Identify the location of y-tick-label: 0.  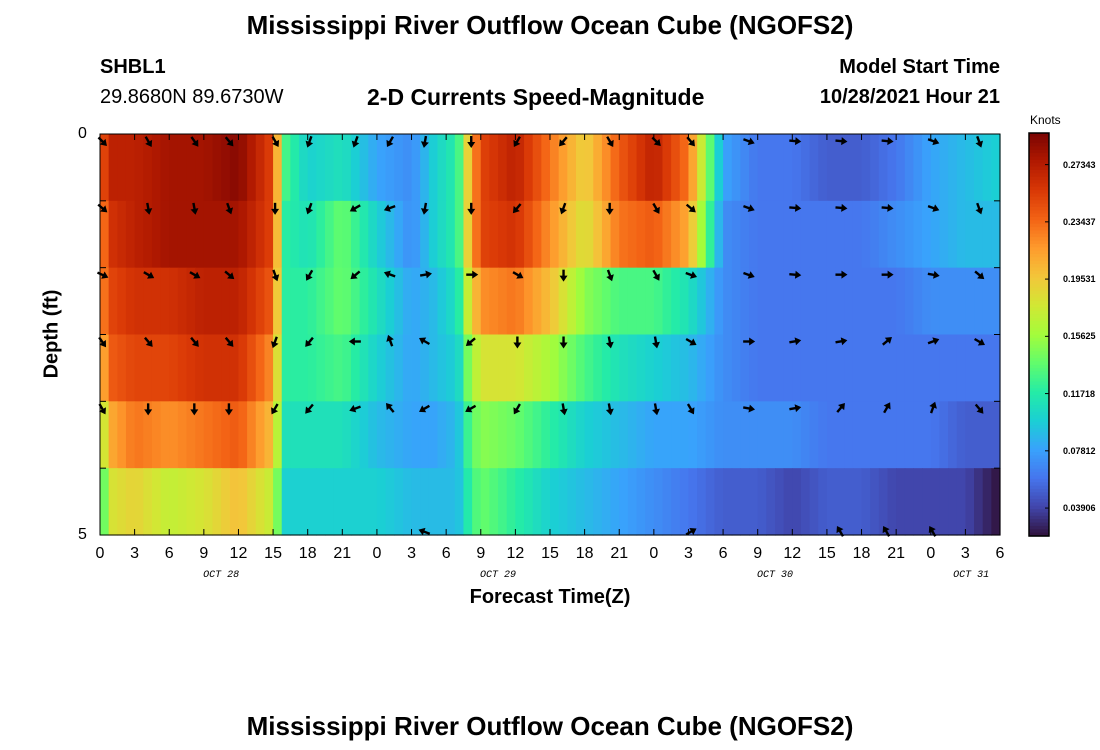
(82, 133).